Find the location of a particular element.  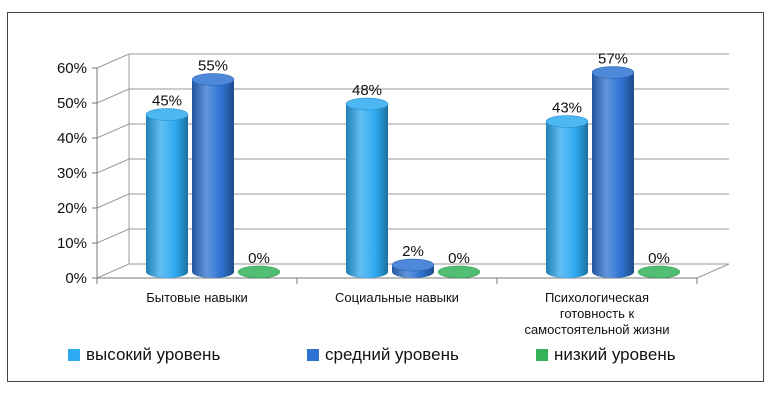

data-label: 57% is located at coordinates (613, 59).